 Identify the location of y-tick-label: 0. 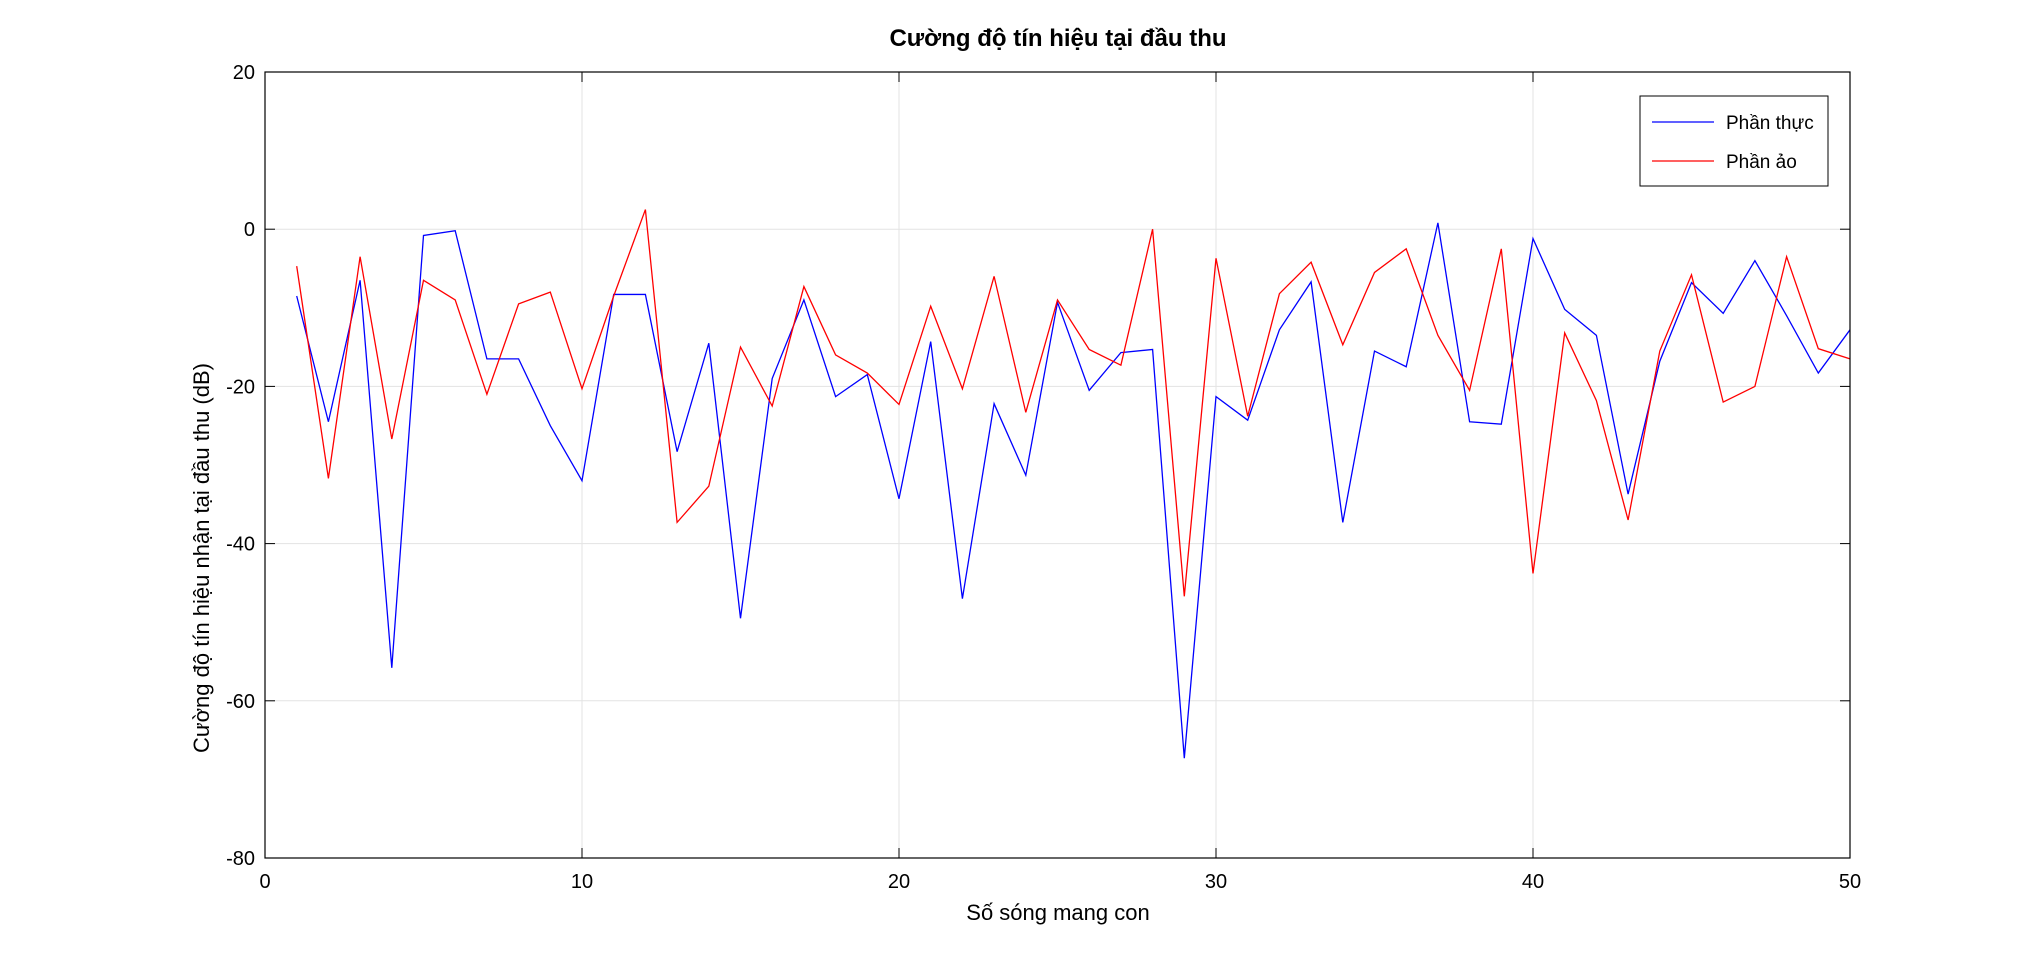
(249, 230).